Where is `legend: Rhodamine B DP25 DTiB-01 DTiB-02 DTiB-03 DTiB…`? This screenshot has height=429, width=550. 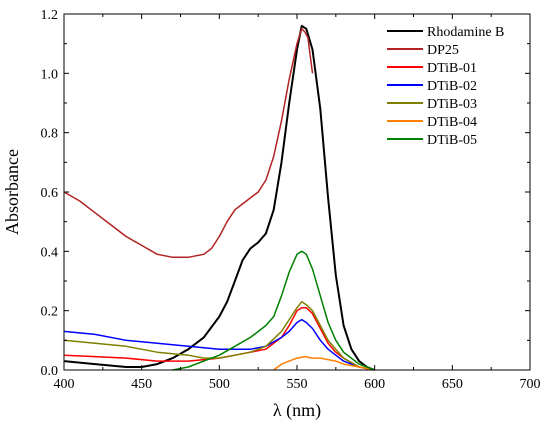 legend: Rhodamine B DP25 DTiB-01 DTiB-02 DTiB-03 DTiB… is located at coordinates (445, 86).